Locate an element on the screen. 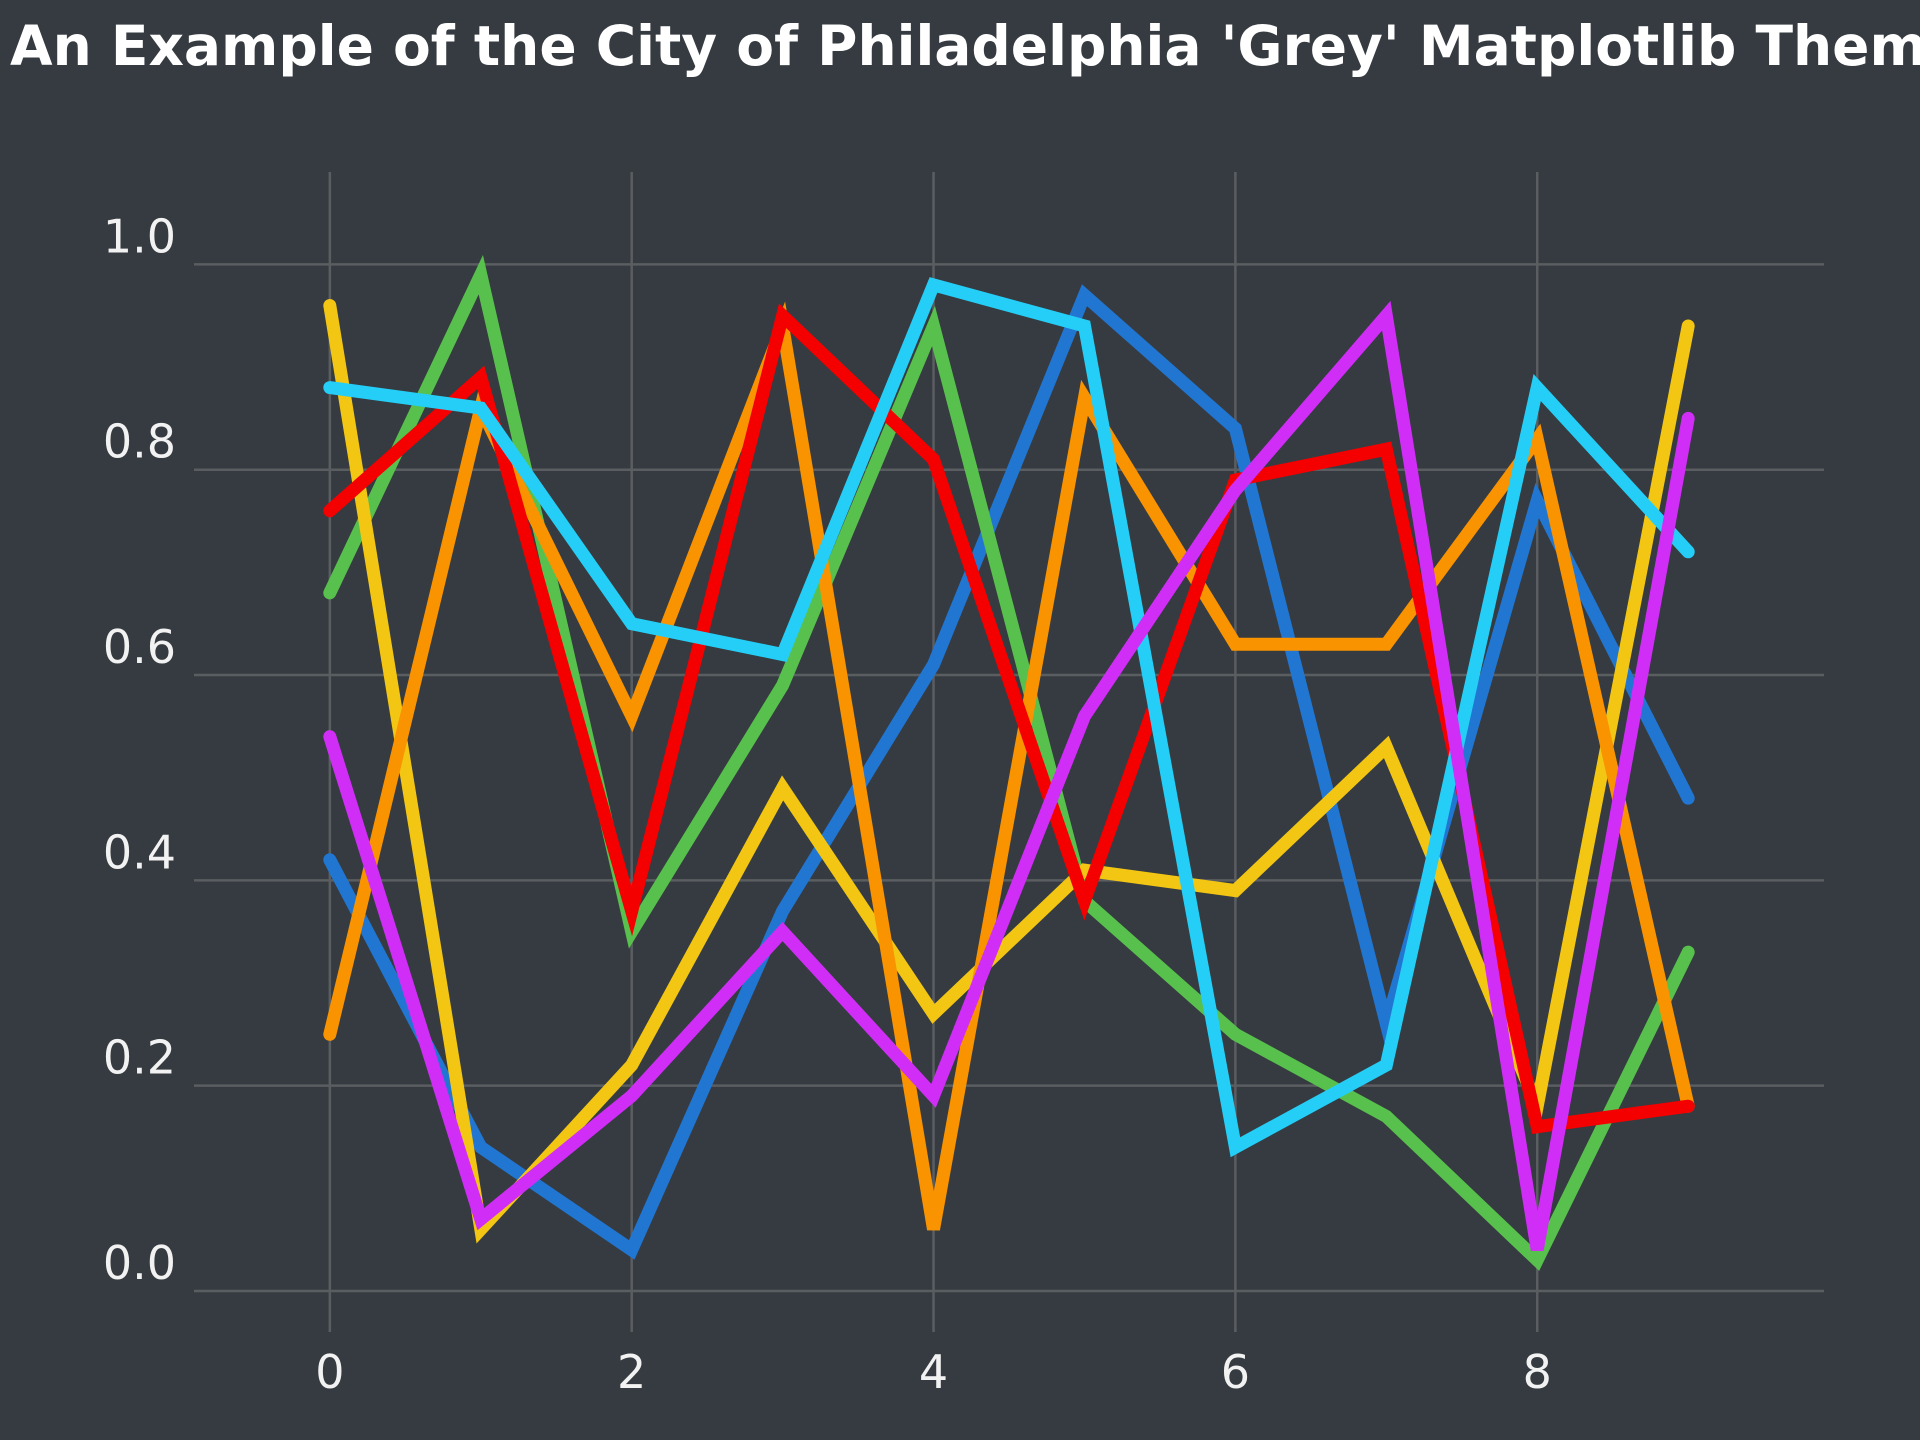 The image size is (1920, 1440). y-tick-label: 0.2 is located at coordinates (139, 1058).